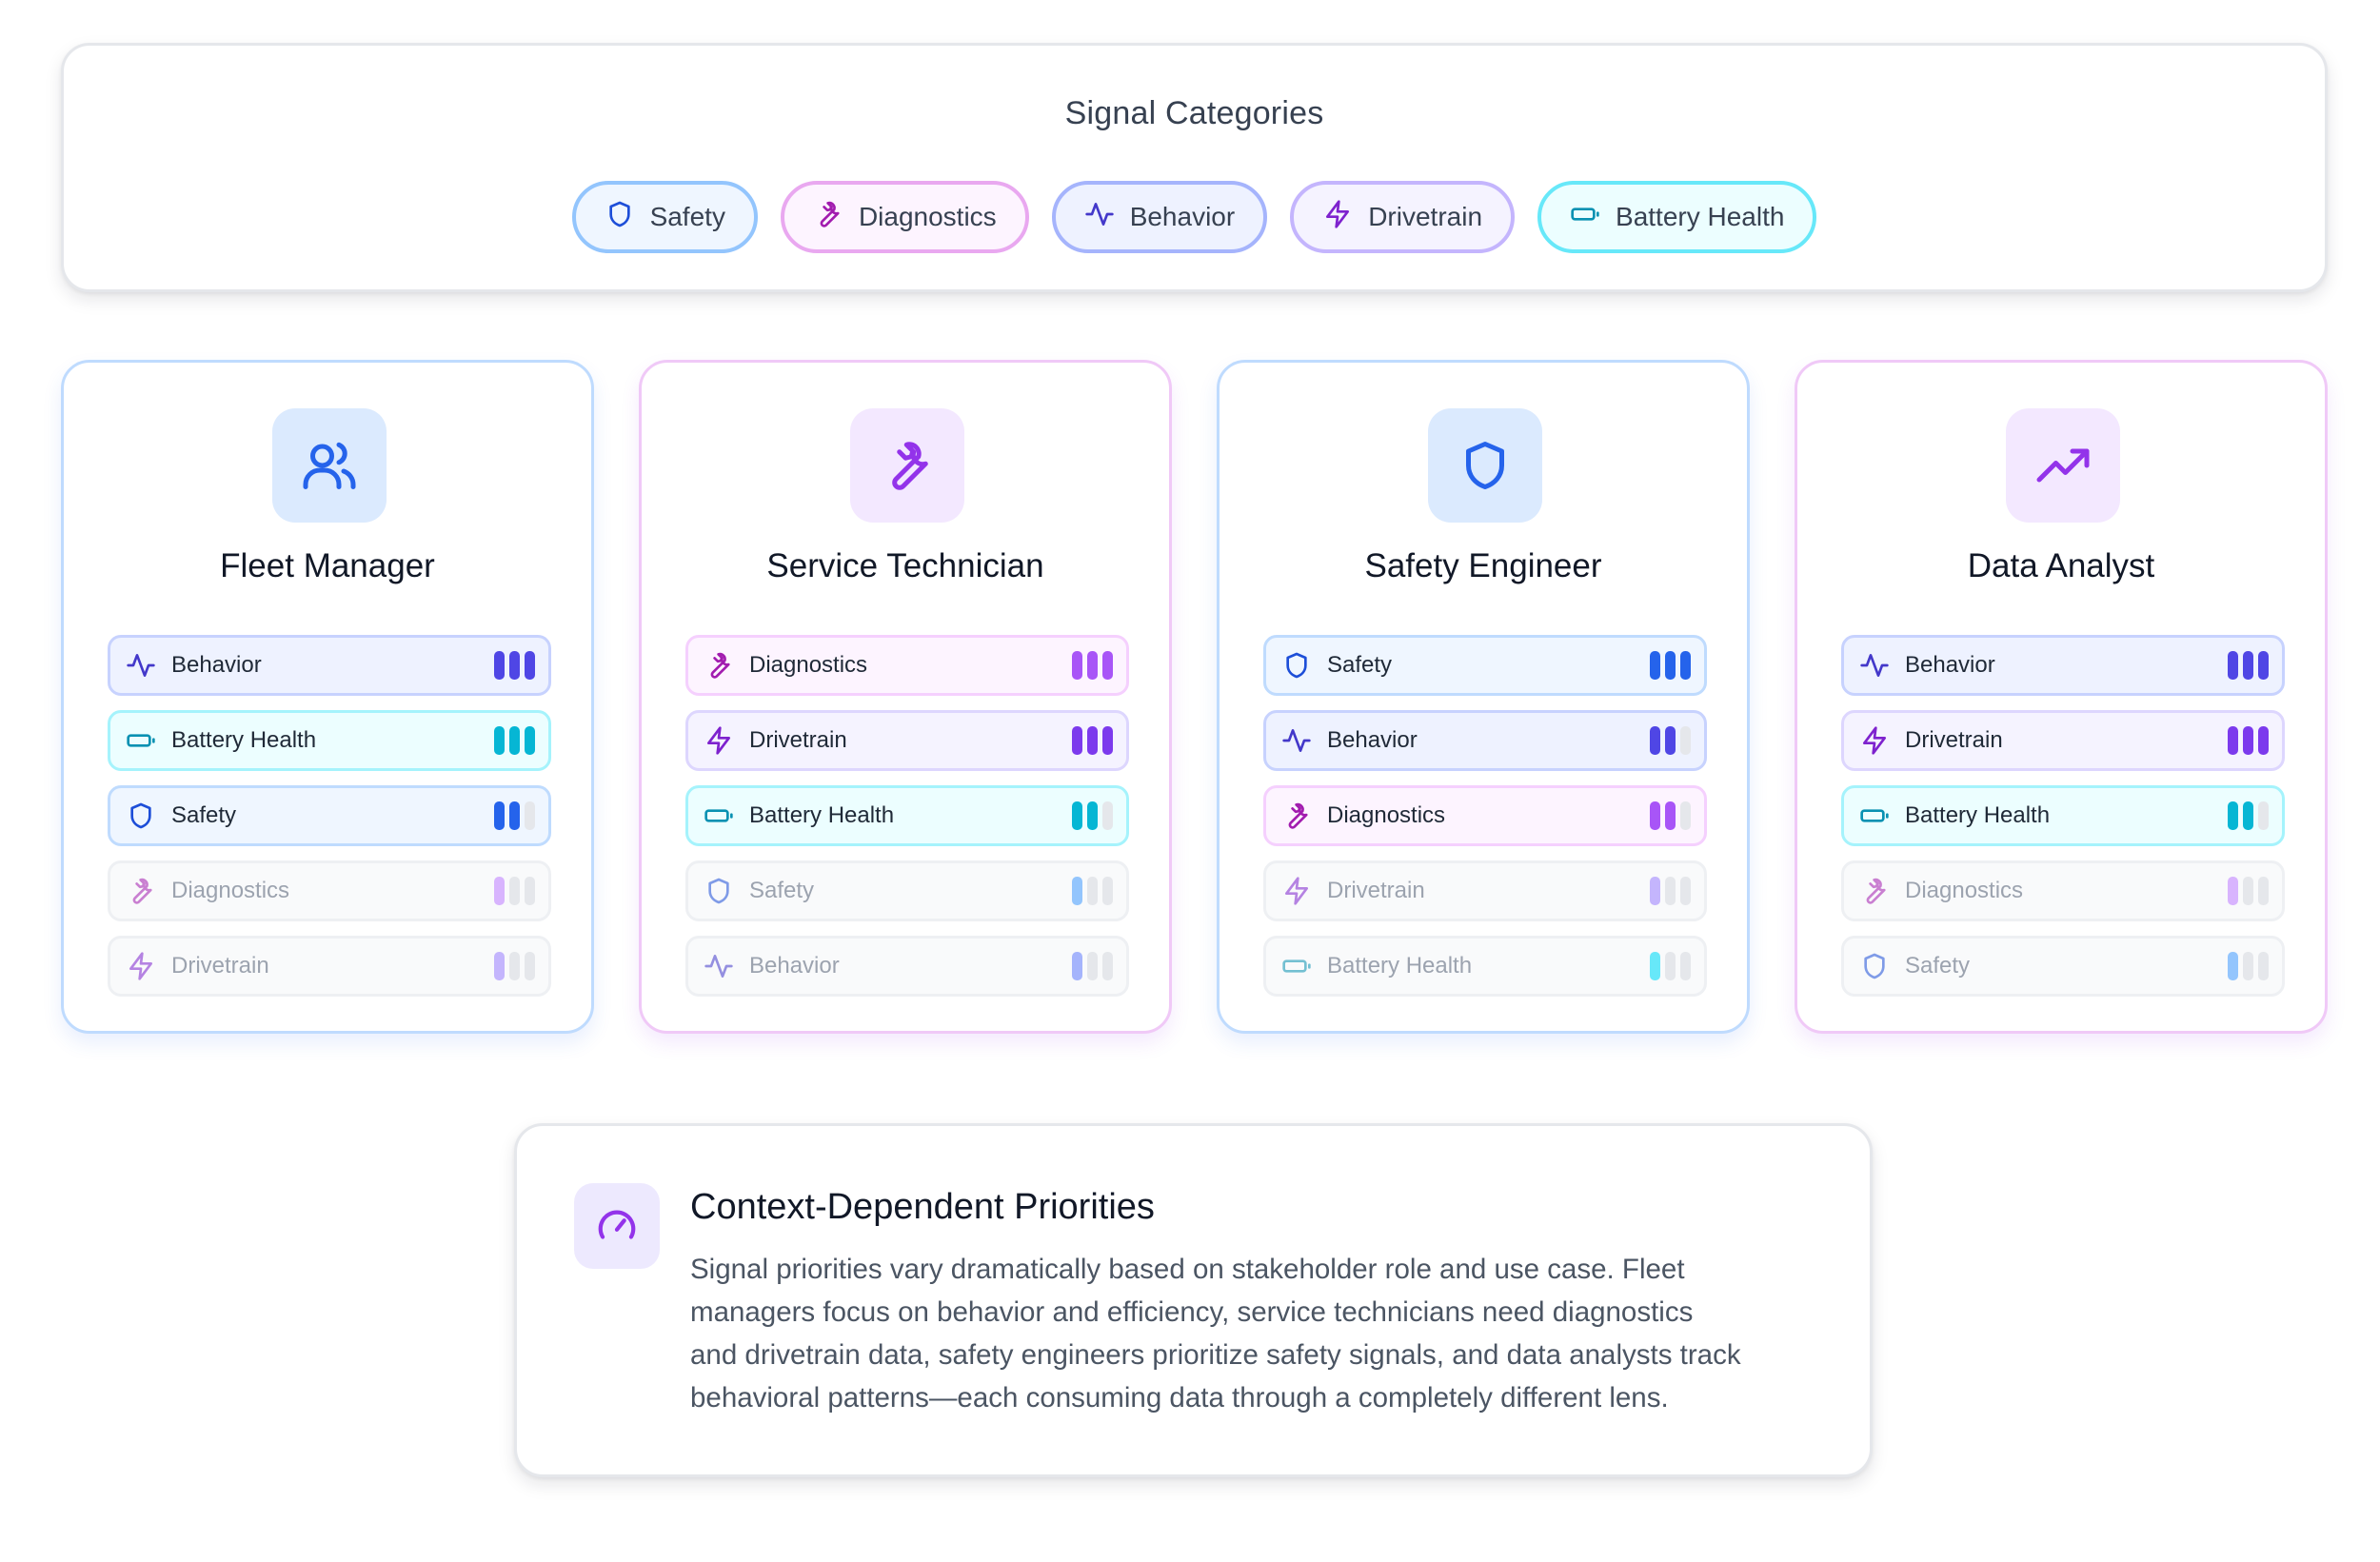 Image resolution: width=2380 pixels, height=1562 pixels. I want to click on chip-behavior: Behavior, so click(1159, 217).